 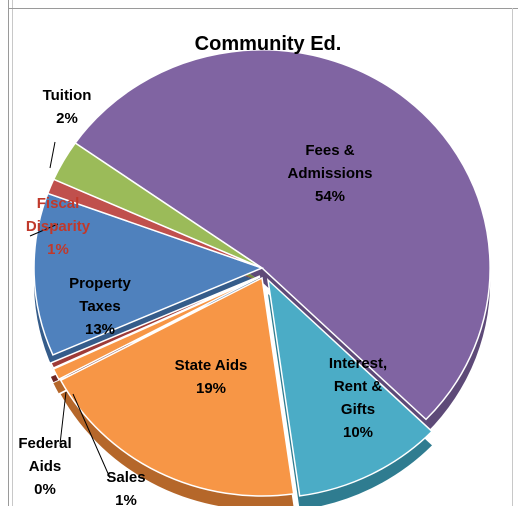 What do you see at coordinates (67, 107) in the screenshot?
I see `slice-label-tuition: Tuition 2%` at bounding box center [67, 107].